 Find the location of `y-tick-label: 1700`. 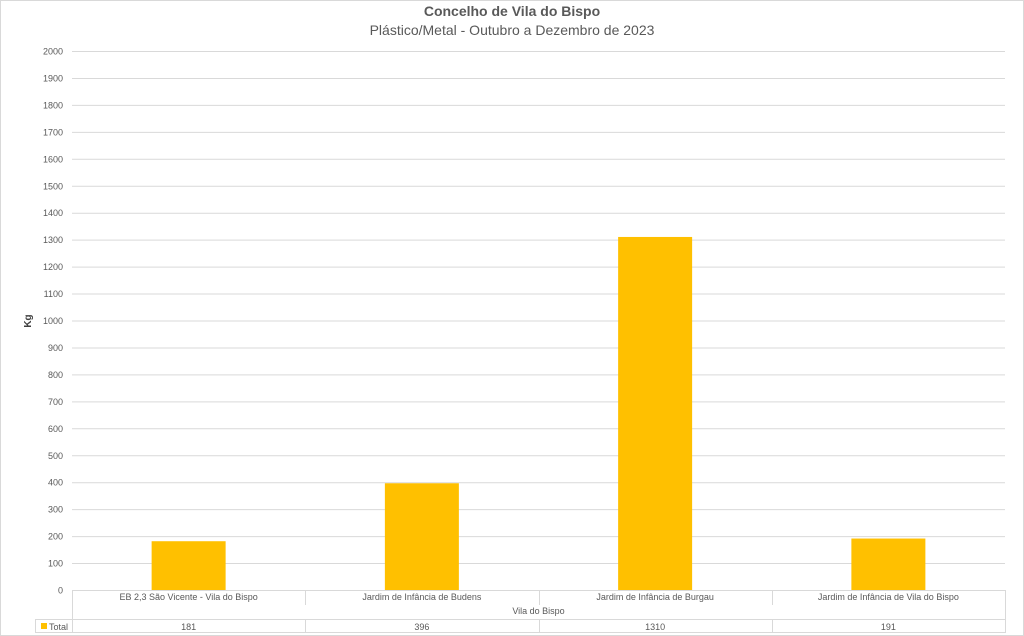

y-tick-label: 1700 is located at coordinates (53, 132).